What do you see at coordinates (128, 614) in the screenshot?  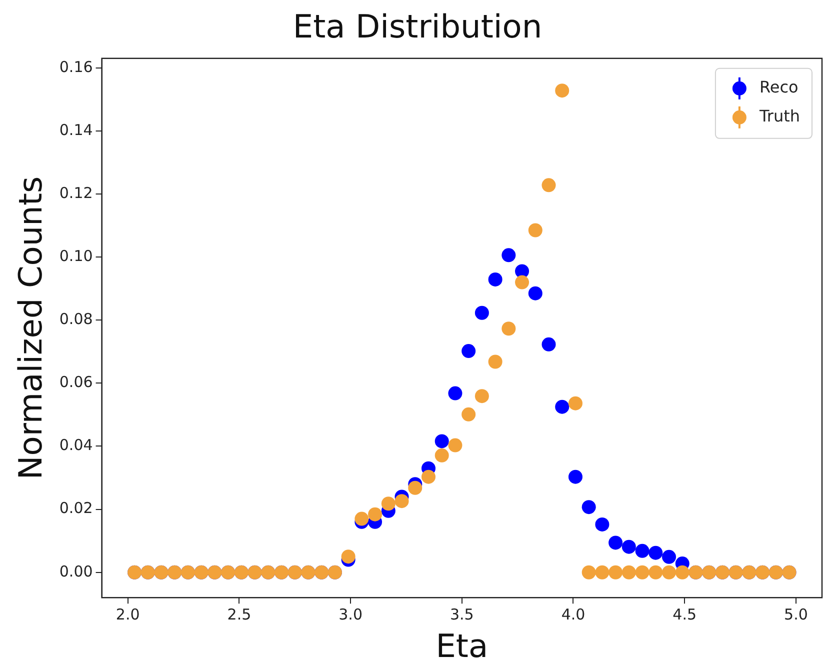 I see `x-tick-label: 2.0` at bounding box center [128, 614].